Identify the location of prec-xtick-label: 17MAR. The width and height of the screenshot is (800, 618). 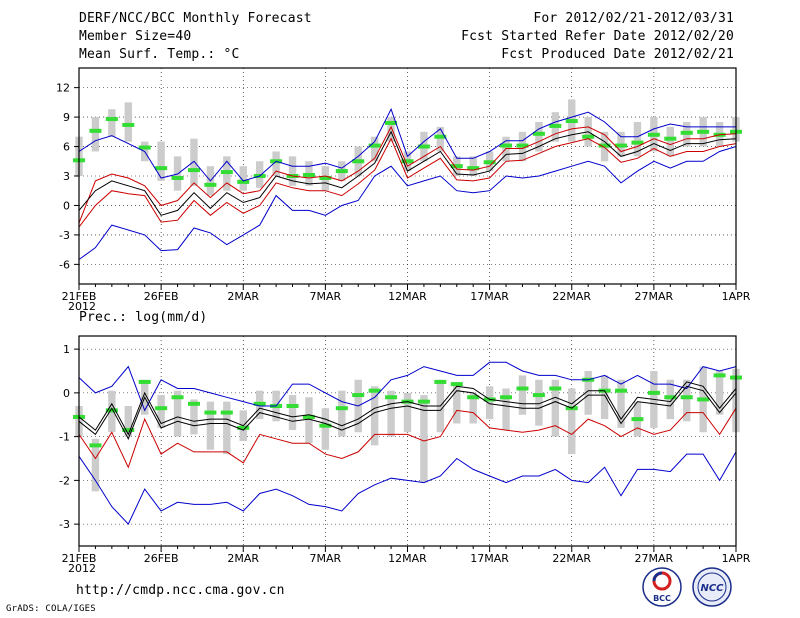
(489, 558).